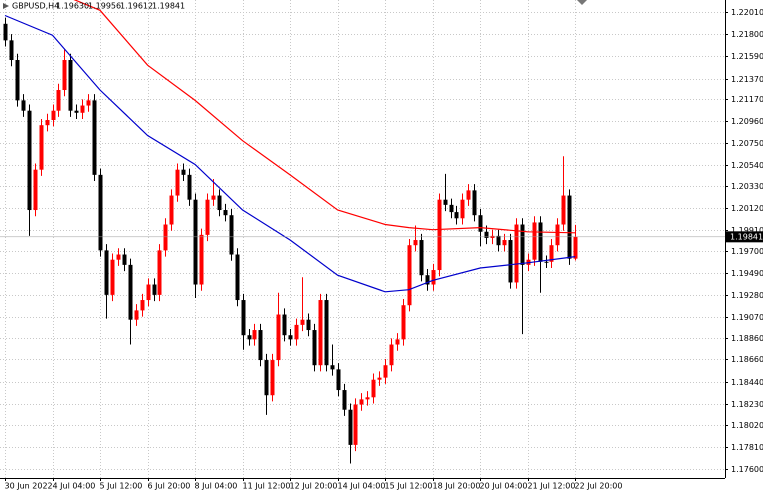  What do you see at coordinates (747, 447) in the screenshot?
I see `y-tick-label: 1.17810` at bounding box center [747, 447].